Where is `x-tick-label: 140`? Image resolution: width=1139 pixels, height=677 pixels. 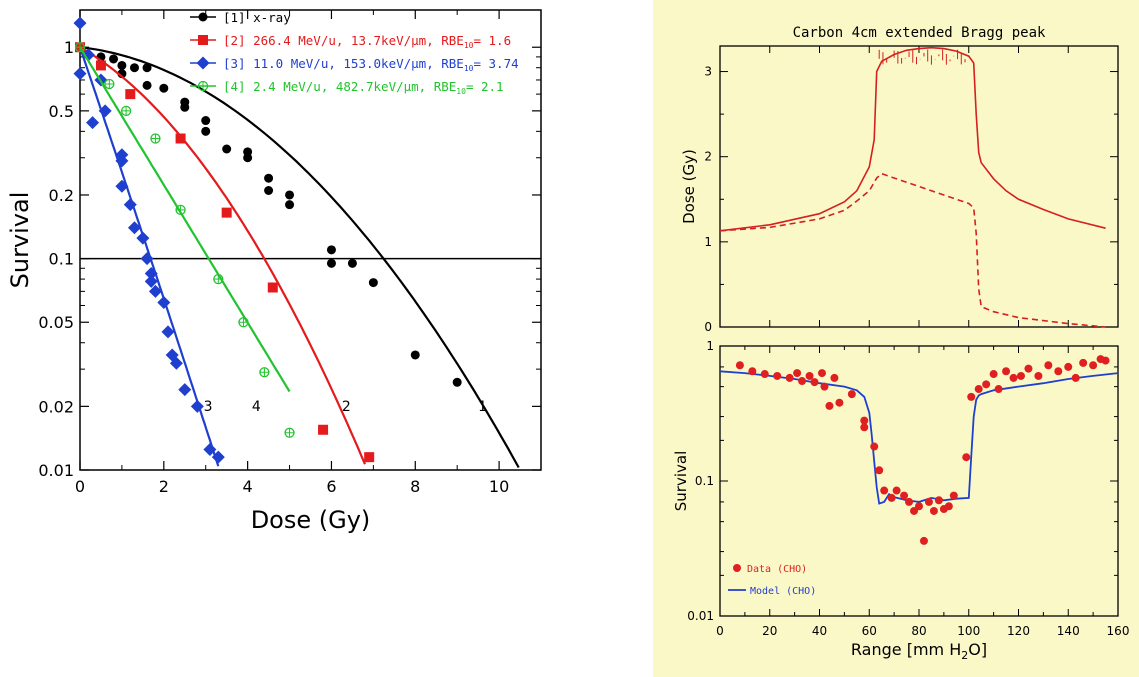 x-tick-label: 140 is located at coordinates (1068, 631).